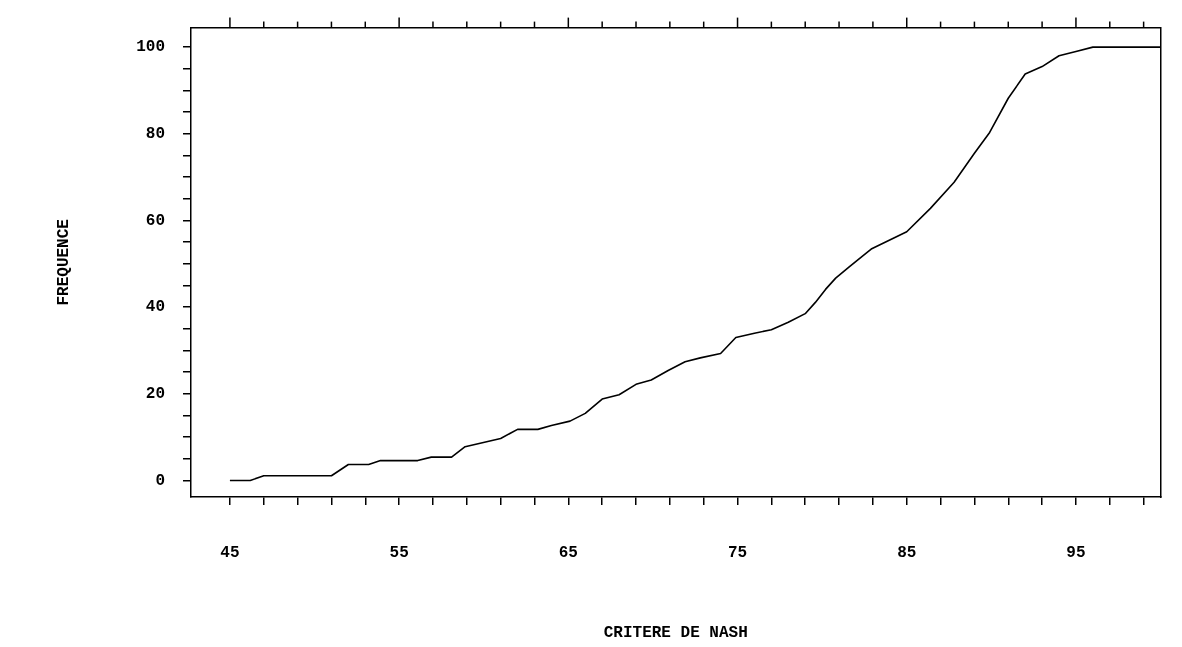 This screenshot has height=647, width=1182. Describe the element at coordinates (1076, 552) in the screenshot. I see `x-tick-label: 95` at that location.